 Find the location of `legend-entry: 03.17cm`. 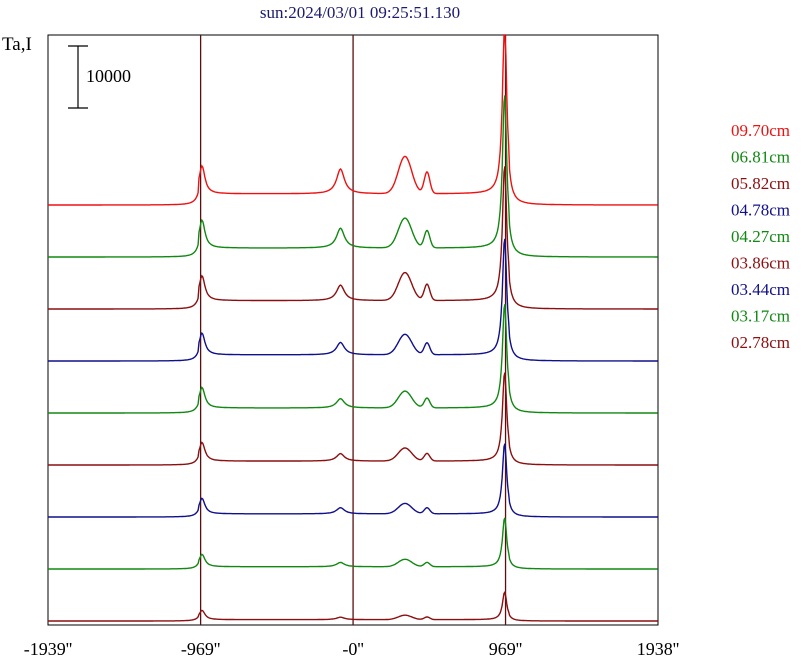

legend-entry: 03.17cm is located at coordinates (760, 316).